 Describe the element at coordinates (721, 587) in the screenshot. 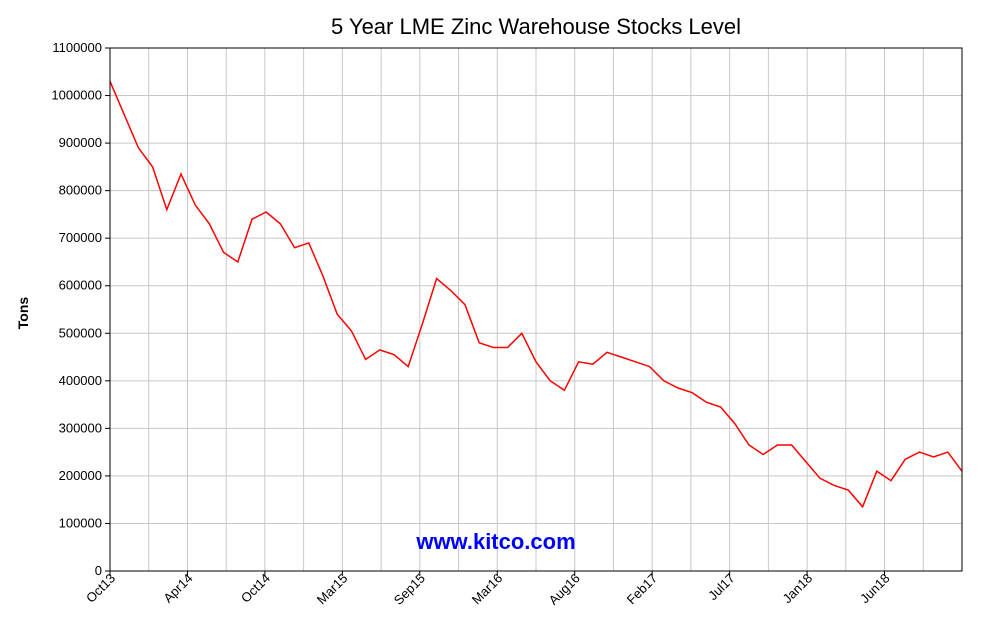

I see `x-tick-label: Jul17` at that location.